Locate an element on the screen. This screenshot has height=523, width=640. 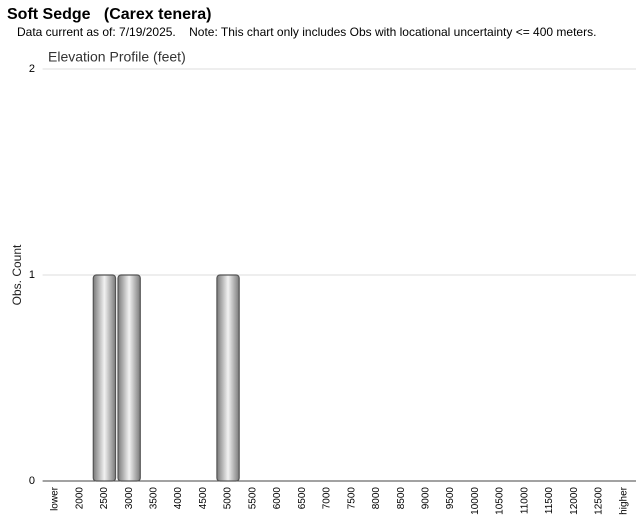
x-tick-label: 2000 is located at coordinates (79, 498).